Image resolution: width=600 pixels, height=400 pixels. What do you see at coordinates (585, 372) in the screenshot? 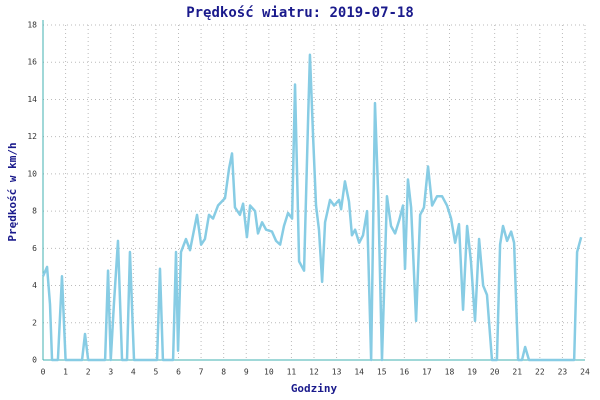
I see `x-tick-label: 24` at bounding box center [585, 372].